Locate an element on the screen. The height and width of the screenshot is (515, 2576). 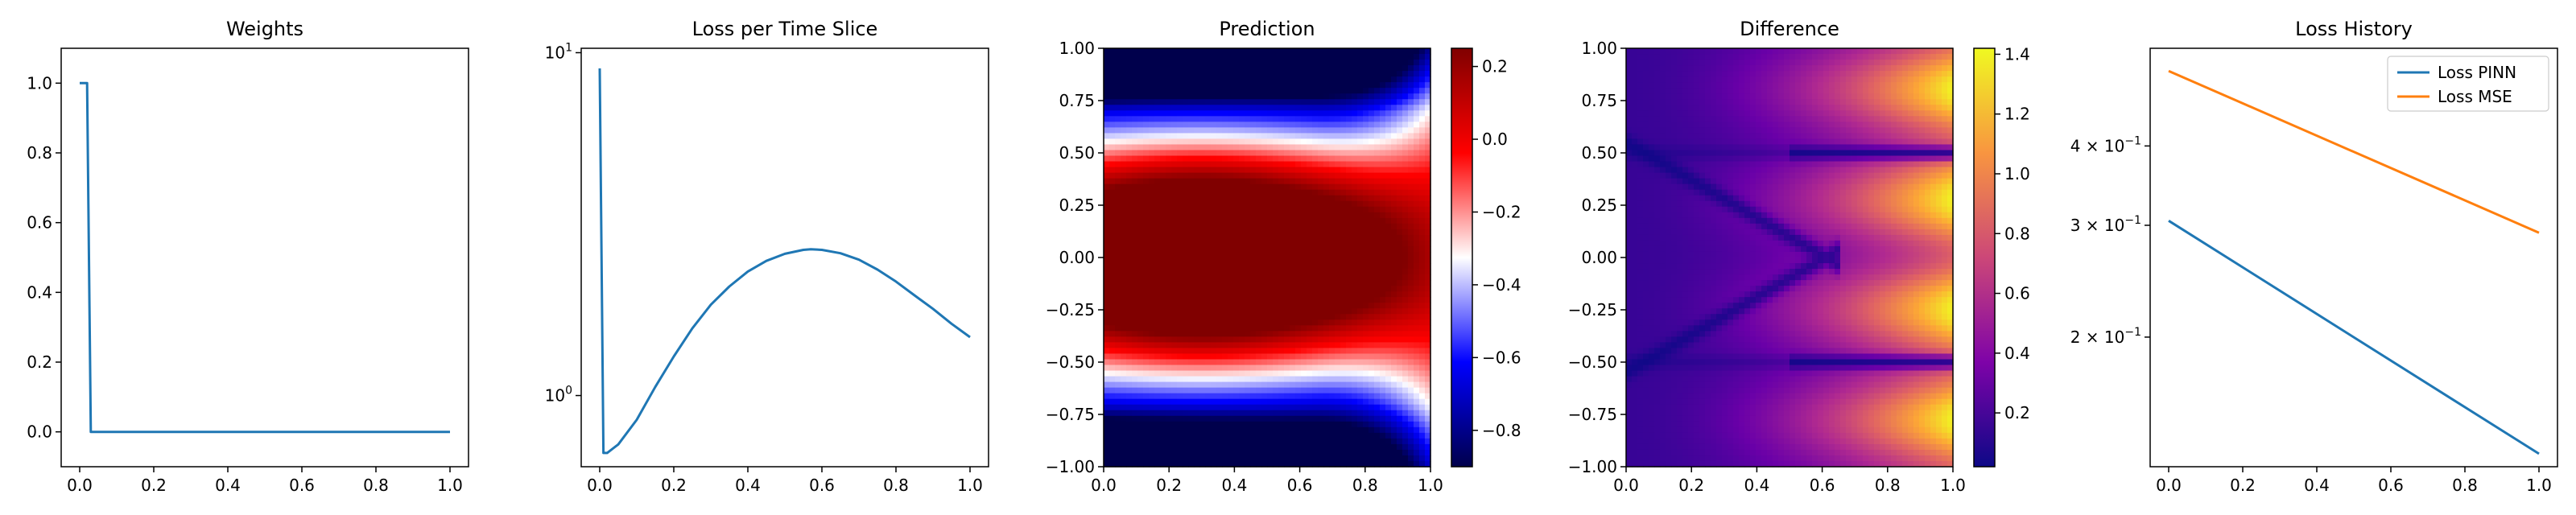
colorbar-tick-label: −0.8 is located at coordinates (1501, 430).